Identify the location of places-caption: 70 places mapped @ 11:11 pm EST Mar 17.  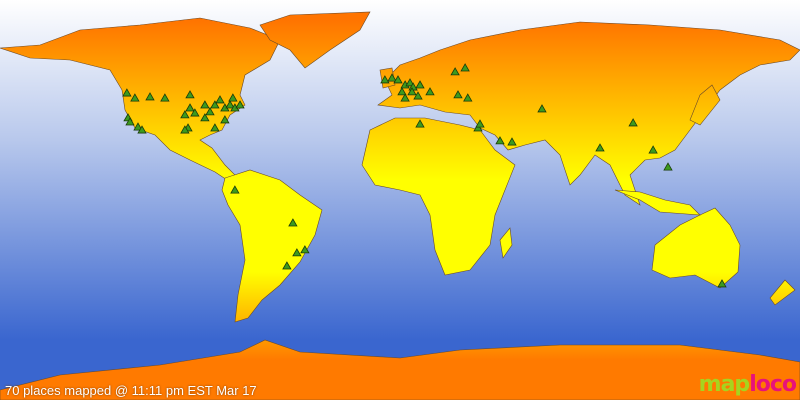
(131, 390).